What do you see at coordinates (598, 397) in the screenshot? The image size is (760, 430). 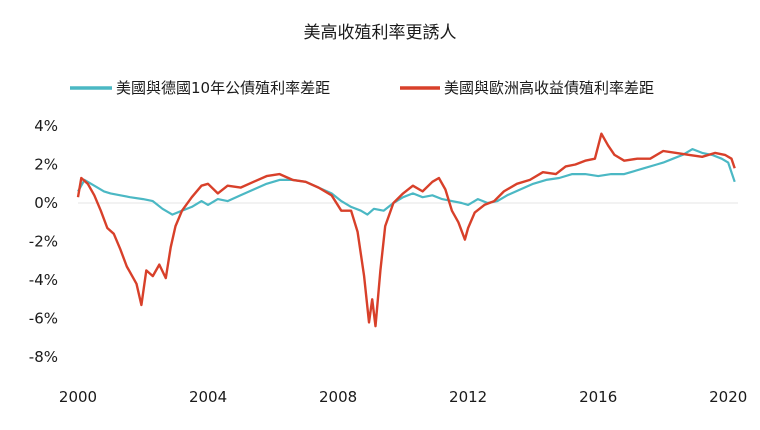 I see `x-tick-label: 2016` at bounding box center [598, 397].